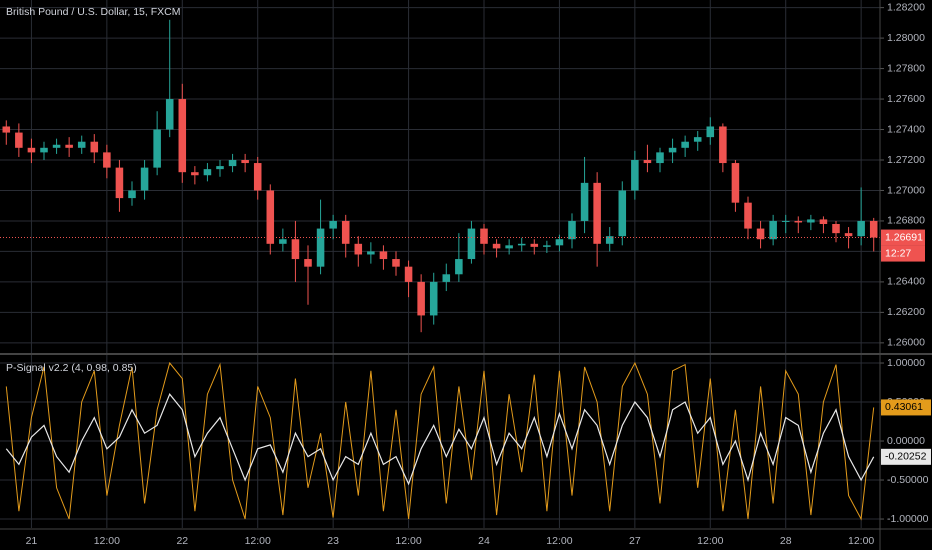 This screenshot has width=932, height=550. What do you see at coordinates (71, 368) in the screenshot?
I see `panel-title: P-Signal v2.2 (4, 0.98, 0.85)` at bounding box center [71, 368].